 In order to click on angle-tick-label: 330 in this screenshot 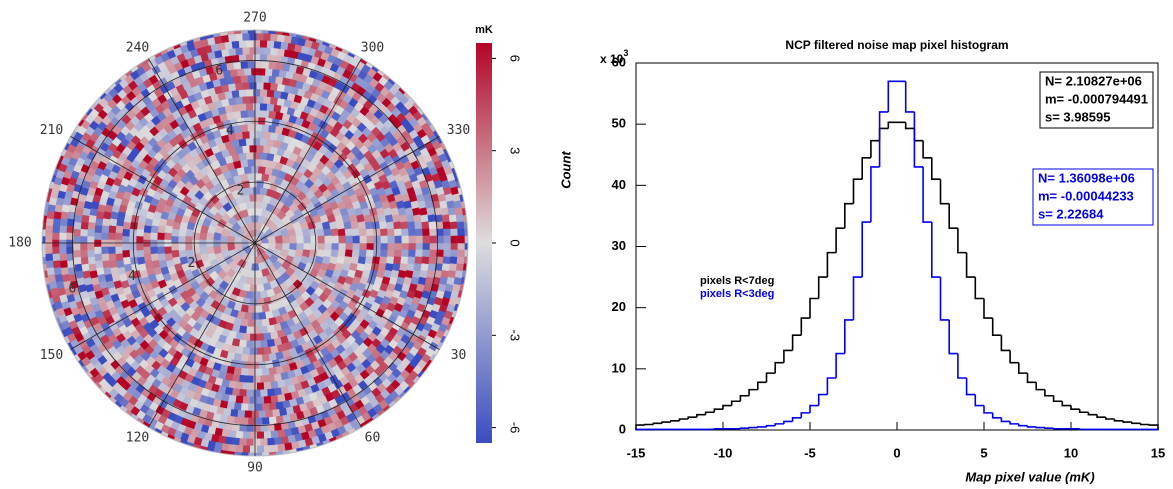, I will do `click(458, 130)`.